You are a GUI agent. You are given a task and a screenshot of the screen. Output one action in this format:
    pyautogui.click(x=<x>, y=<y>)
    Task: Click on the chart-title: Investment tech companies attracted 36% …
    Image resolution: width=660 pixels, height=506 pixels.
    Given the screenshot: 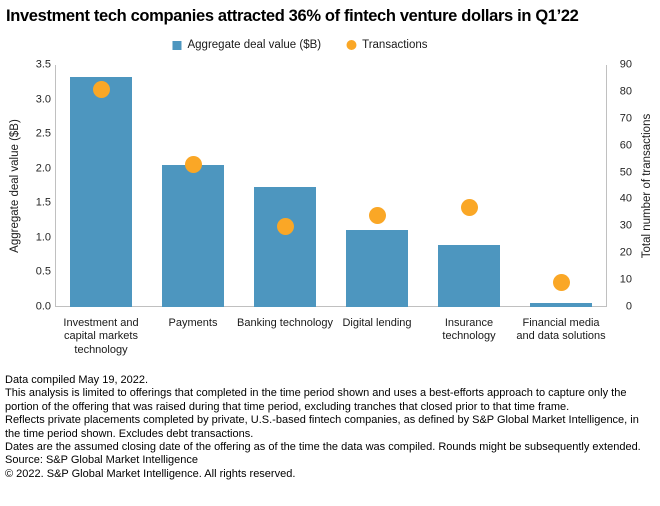 What is the action you would take?
    pyautogui.click(x=292, y=16)
    